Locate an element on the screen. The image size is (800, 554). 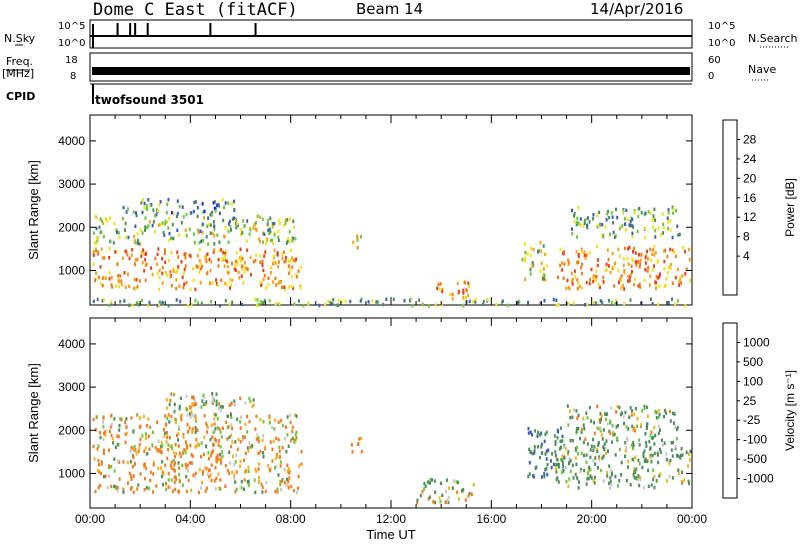
x-tick-label: 04:00 is located at coordinates (190, 519).